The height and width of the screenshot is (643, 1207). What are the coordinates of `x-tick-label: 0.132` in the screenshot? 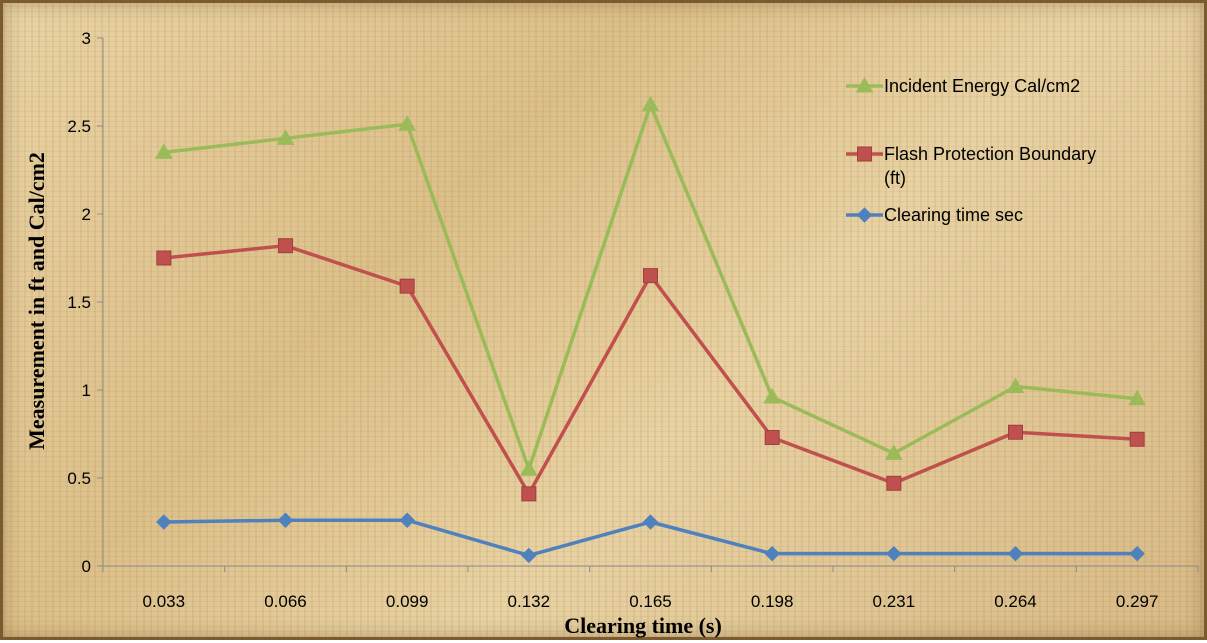 It's located at (529, 601).